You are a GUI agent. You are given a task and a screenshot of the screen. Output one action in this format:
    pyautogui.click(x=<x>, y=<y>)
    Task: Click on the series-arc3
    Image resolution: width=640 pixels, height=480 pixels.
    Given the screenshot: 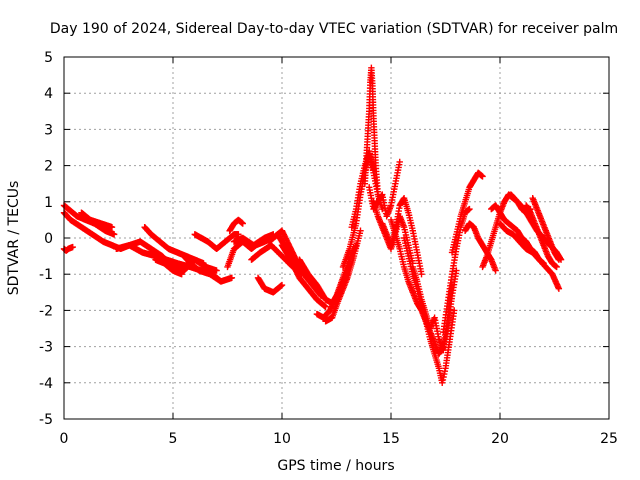 What is the action you would take?
    pyautogui.click(x=89, y=220)
    